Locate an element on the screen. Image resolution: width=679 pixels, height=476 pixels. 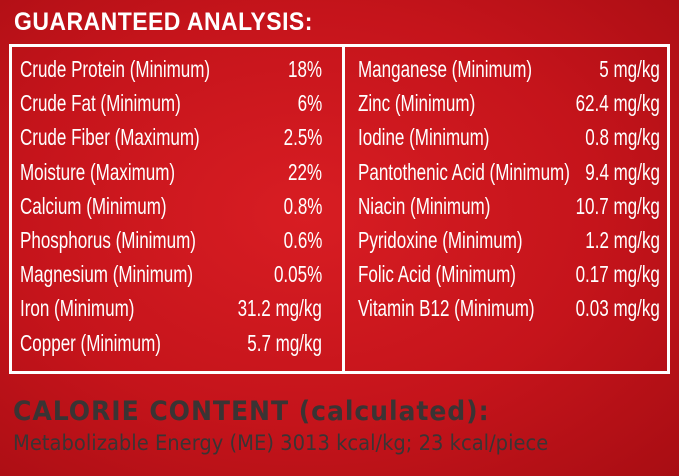
nutrient-name: Copper (Minimum) is located at coordinates (90, 342).